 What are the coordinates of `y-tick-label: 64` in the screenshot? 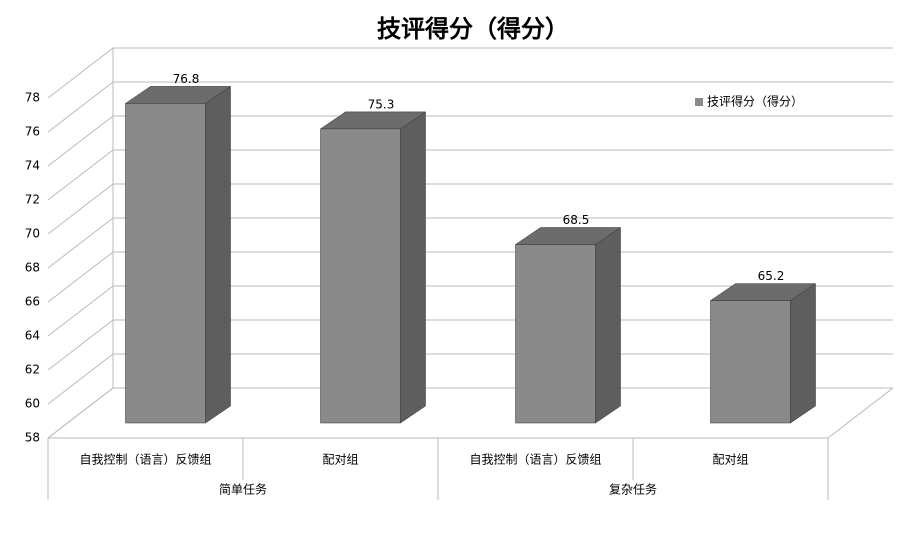 It's located at (32, 336).